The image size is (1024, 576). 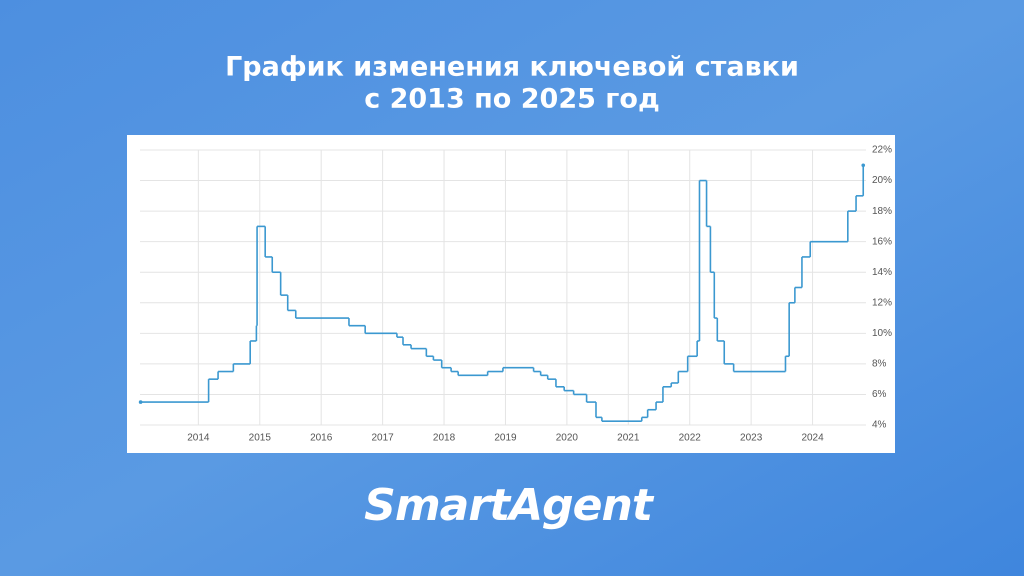 I want to click on y-tick-label: 8%, so click(x=879, y=364).